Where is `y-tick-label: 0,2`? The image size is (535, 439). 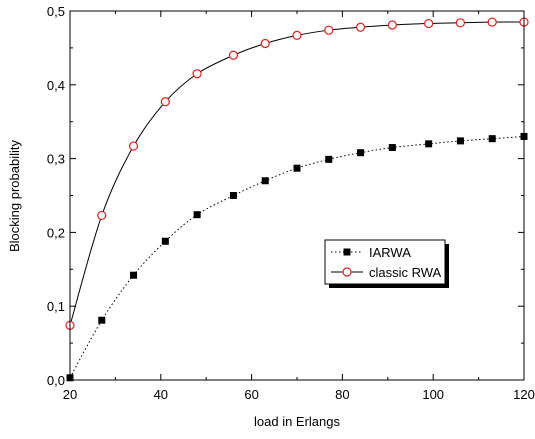 y-tick-label: 0,2 is located at coordinates (56, 232).